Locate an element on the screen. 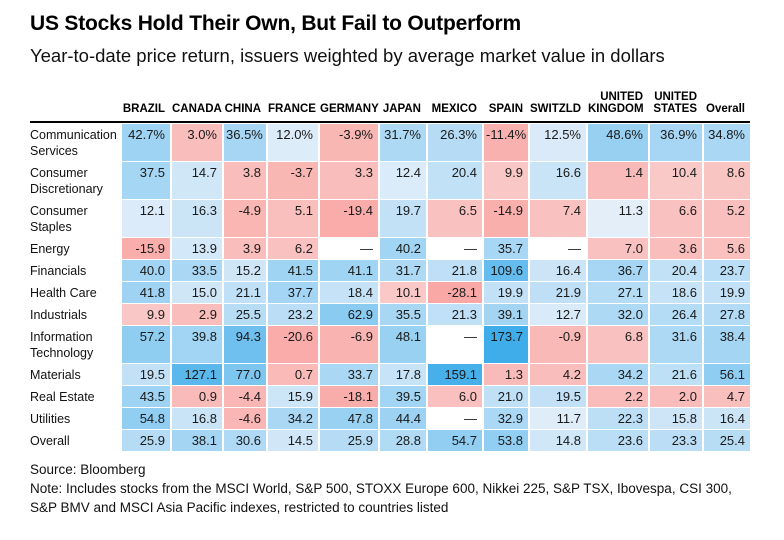  heatmap-cell: 3.9 is located at coordinates (245, 248).